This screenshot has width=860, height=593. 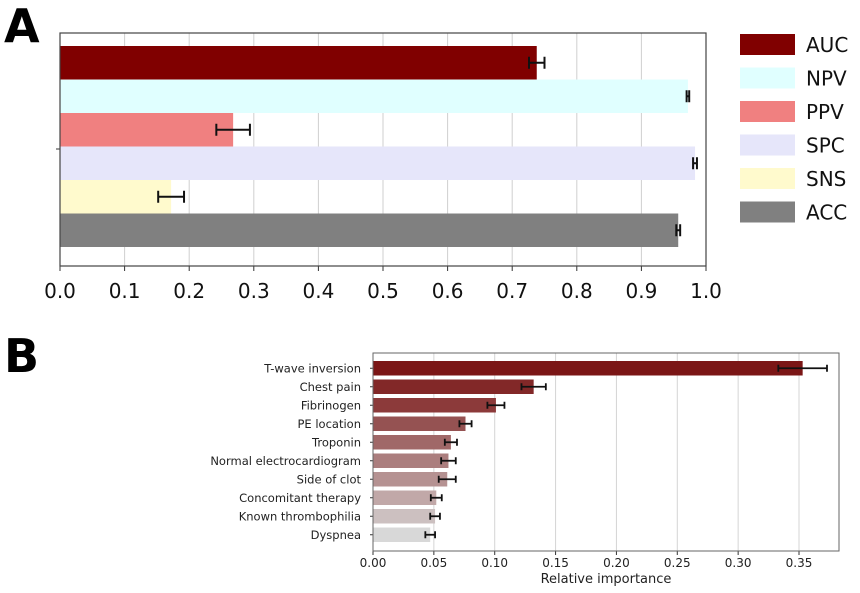 What do you see at coordinates (677, 563) in the screenshot?
I see `x-tick-label: 0.25` at bounding box center [677, 563].